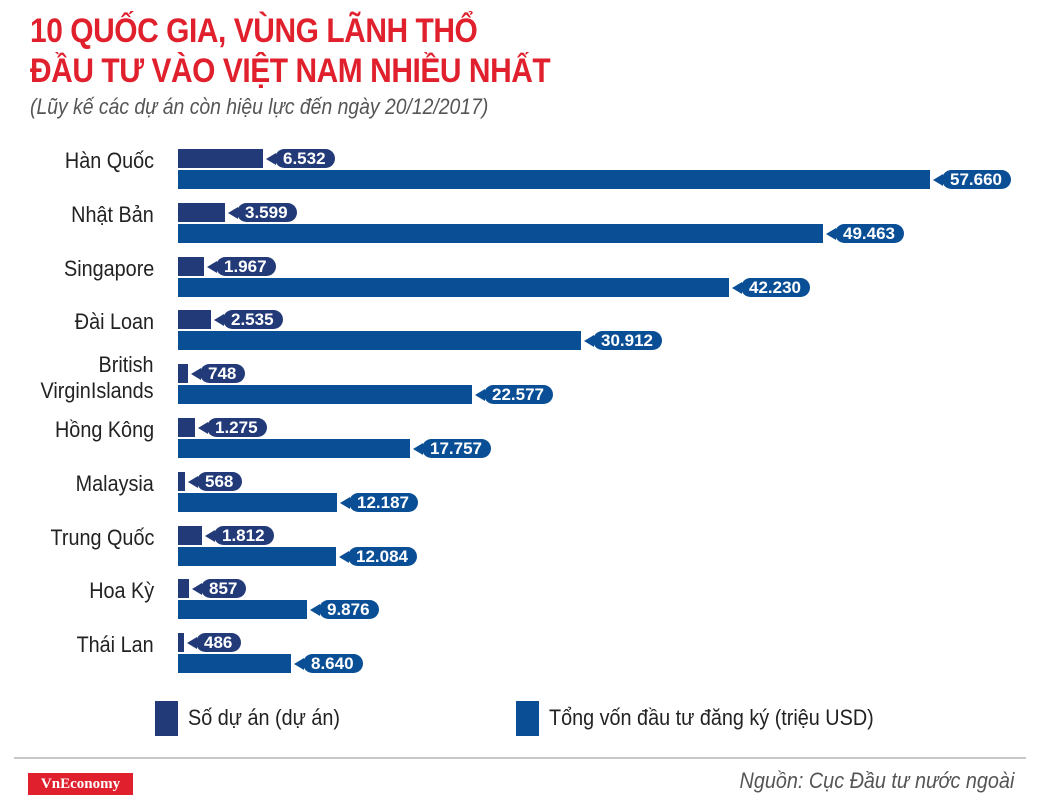 This screenshot has height=805, width=1040. I want to click on chart-row: Nhật Bản 3.599 49.463, so click(520, 224).